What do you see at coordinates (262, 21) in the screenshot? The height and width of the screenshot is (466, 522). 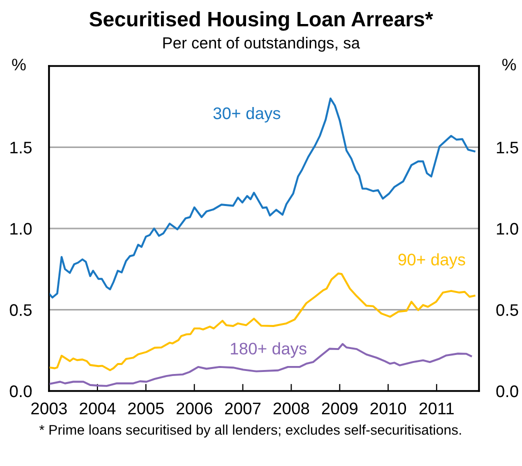 I see `chart-title: Securitised Housing Loan Arrears*` at bounding box center [262, 21].